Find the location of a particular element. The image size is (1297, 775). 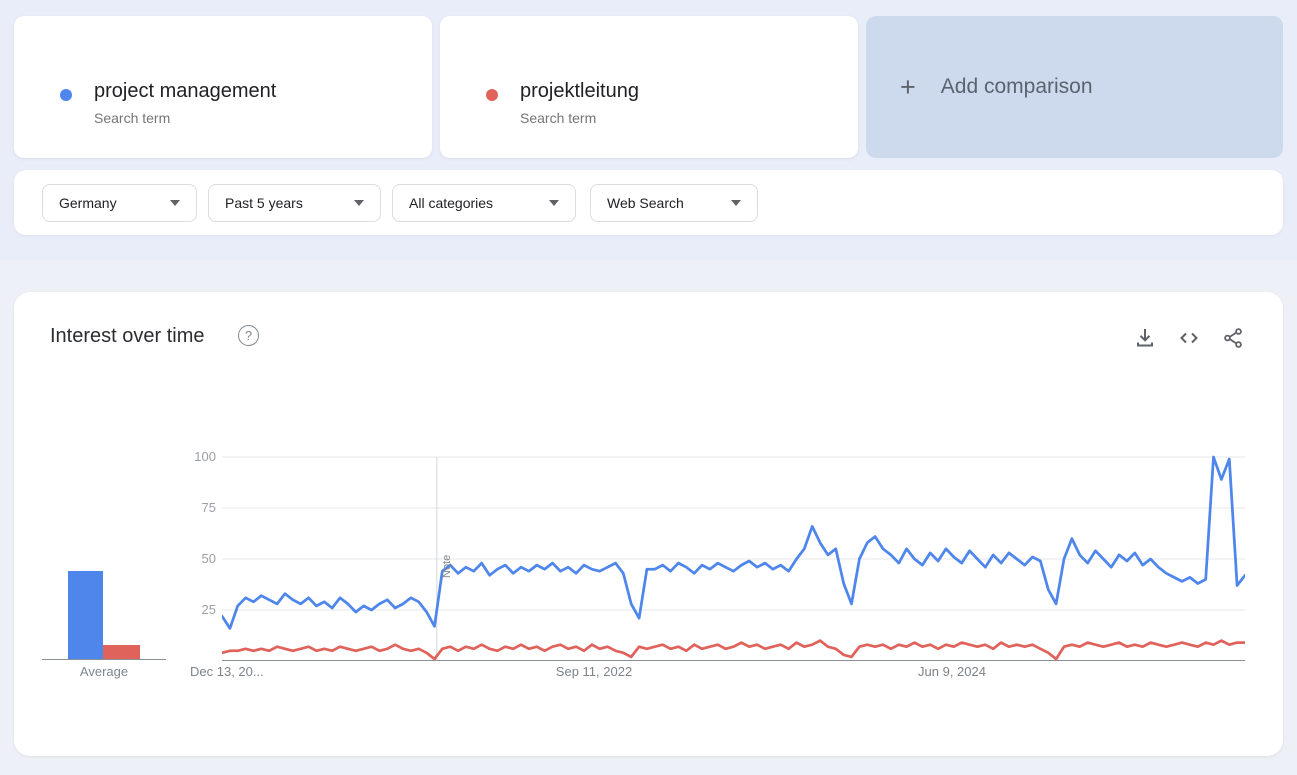

search-term-card-project-management: project management Search term is located at coordinates (223, 87).